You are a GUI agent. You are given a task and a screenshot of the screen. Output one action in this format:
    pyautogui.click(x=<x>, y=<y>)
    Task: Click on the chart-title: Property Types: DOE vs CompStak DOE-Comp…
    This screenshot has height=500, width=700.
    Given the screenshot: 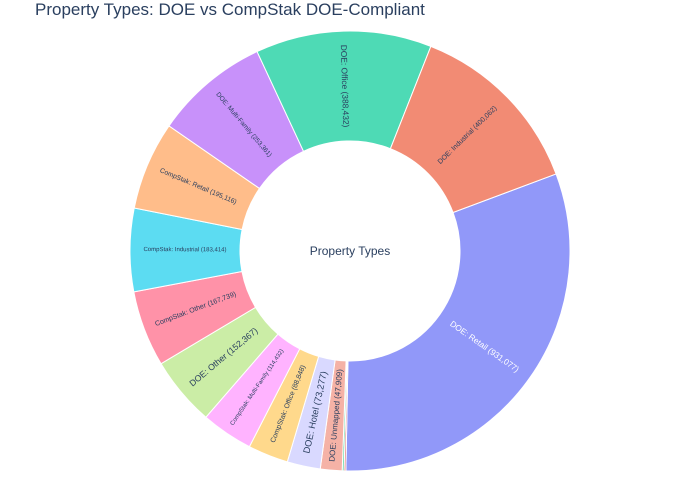 What is the action you would take?
    pyautogui.click(x=230, y=9)
    